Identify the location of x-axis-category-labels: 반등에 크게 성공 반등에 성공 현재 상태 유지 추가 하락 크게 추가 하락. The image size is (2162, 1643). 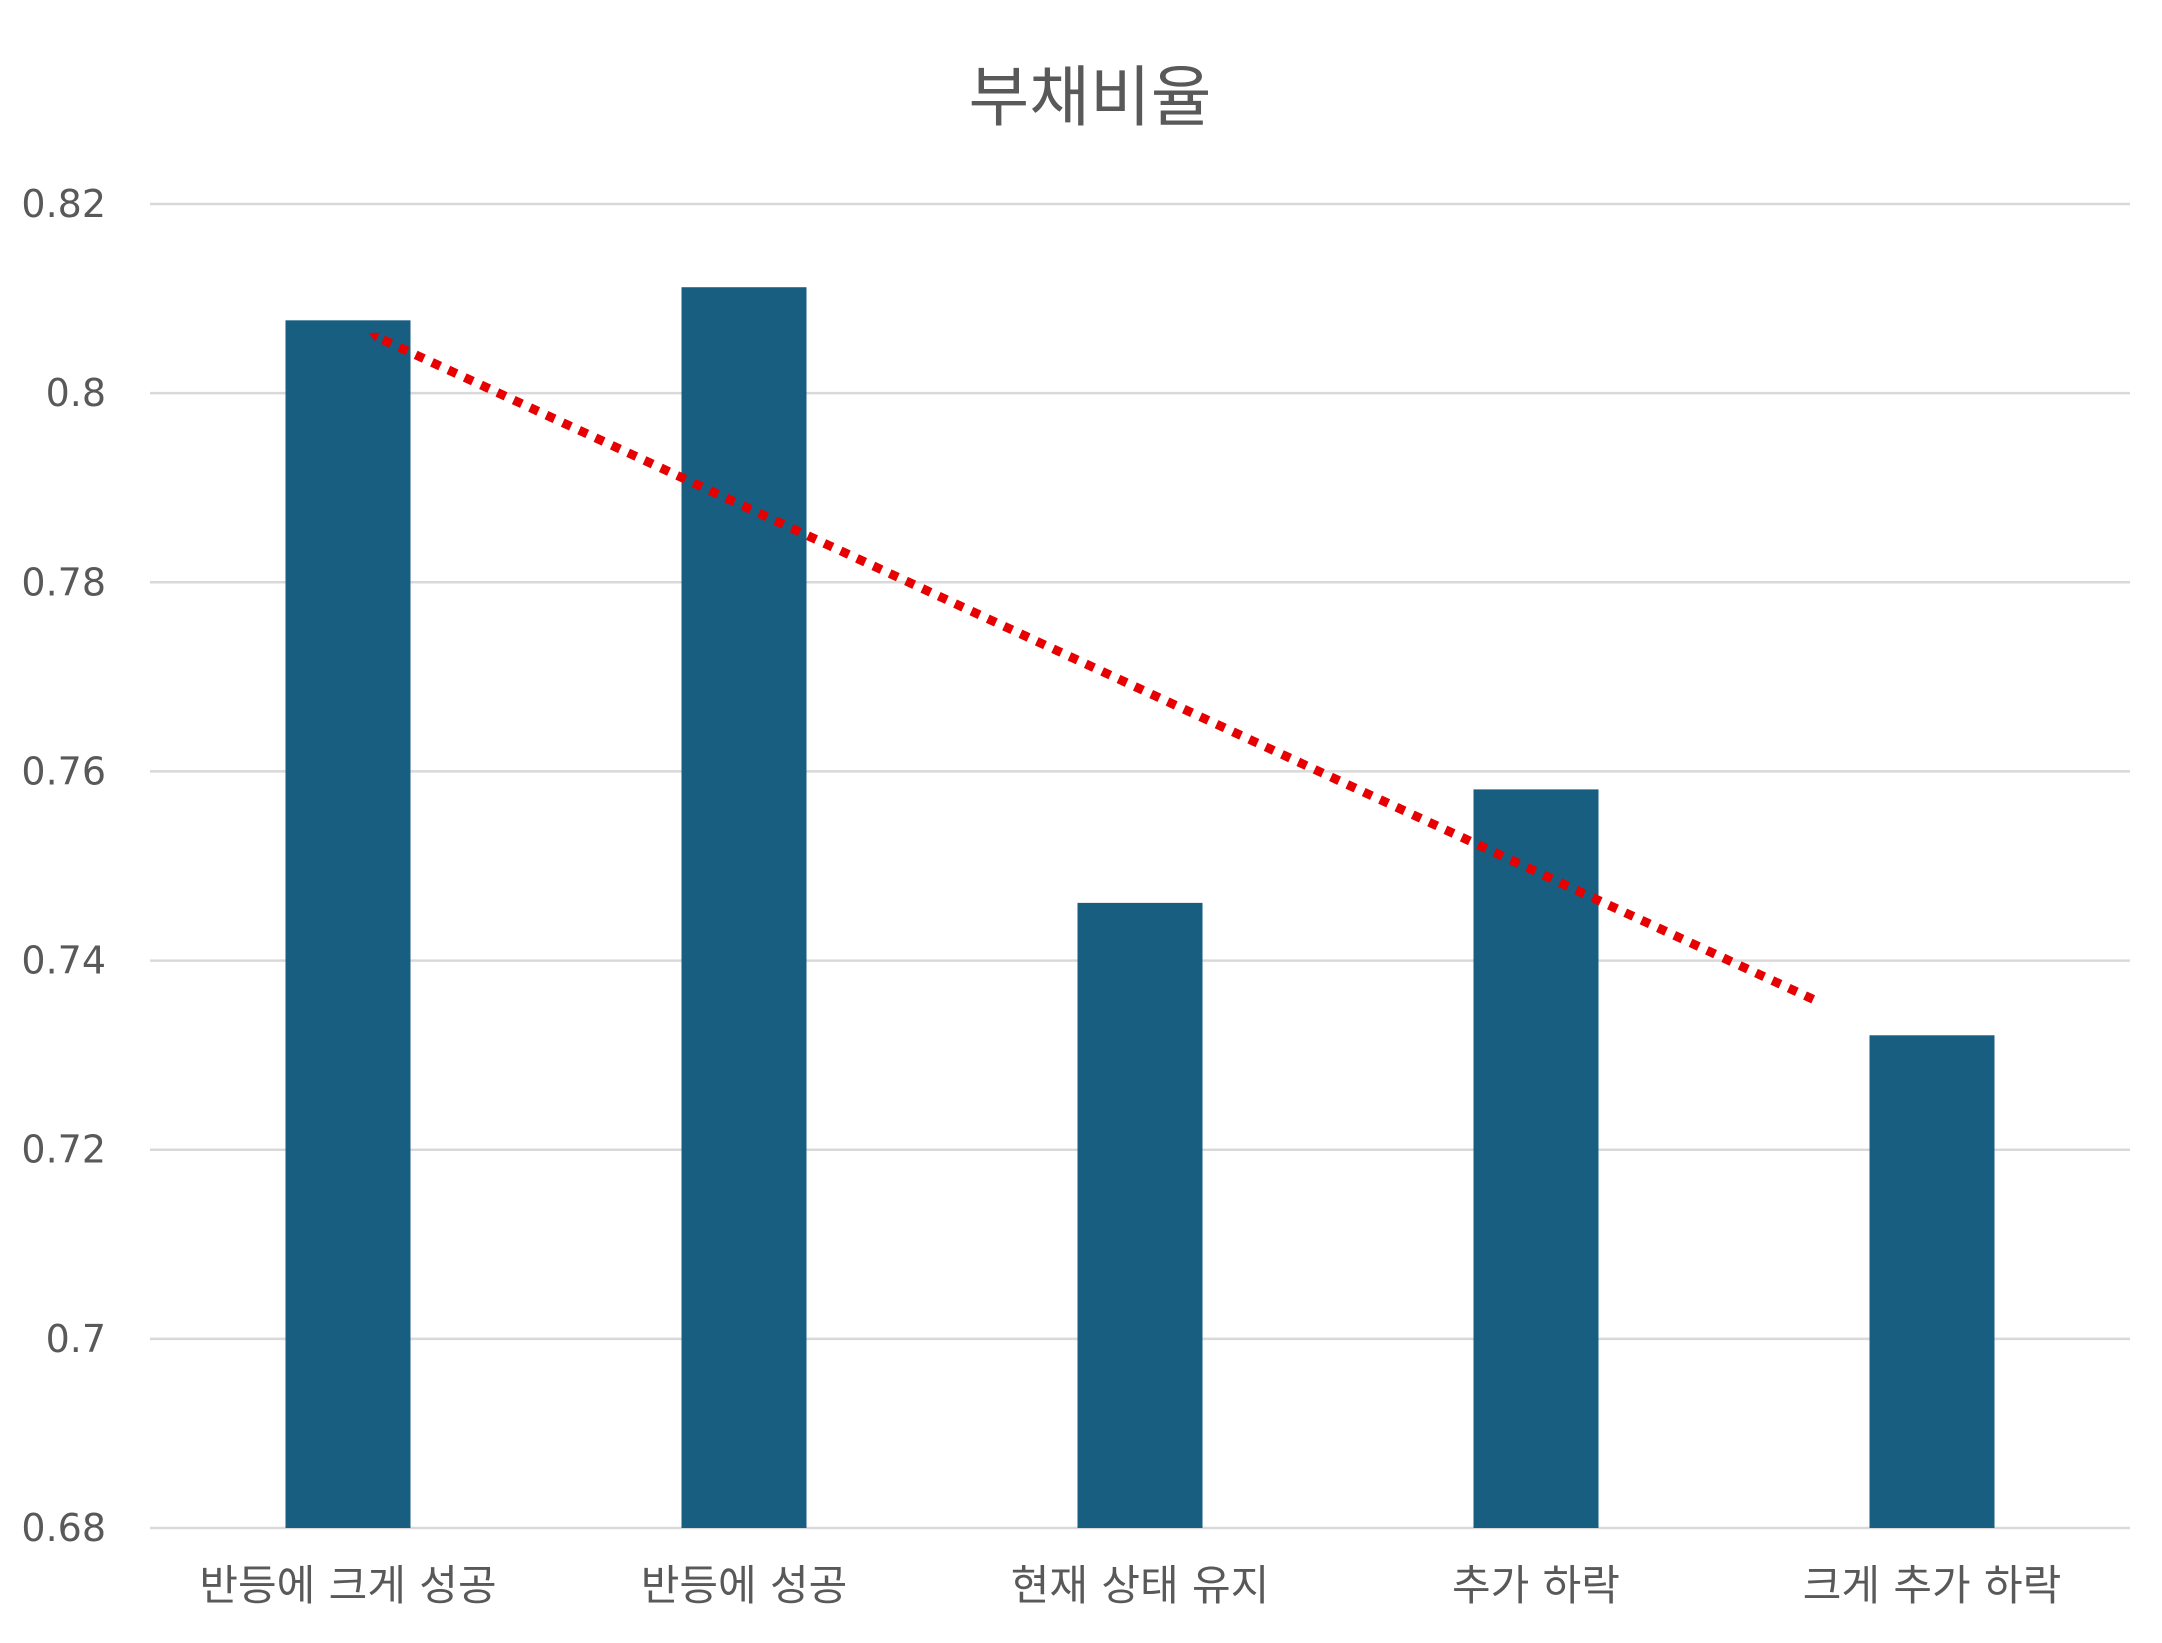
(1130, 1585).